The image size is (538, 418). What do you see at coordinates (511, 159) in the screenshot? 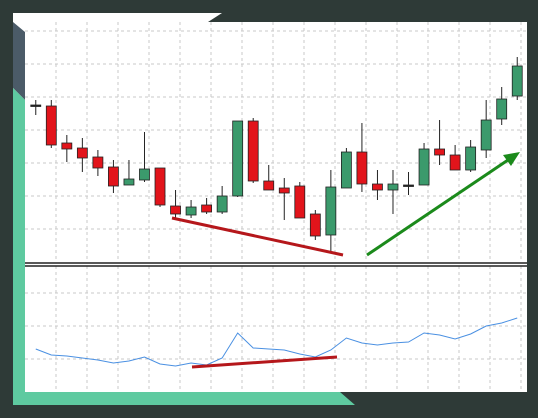
I see `arrow-head` at bounding box center [511, 159].